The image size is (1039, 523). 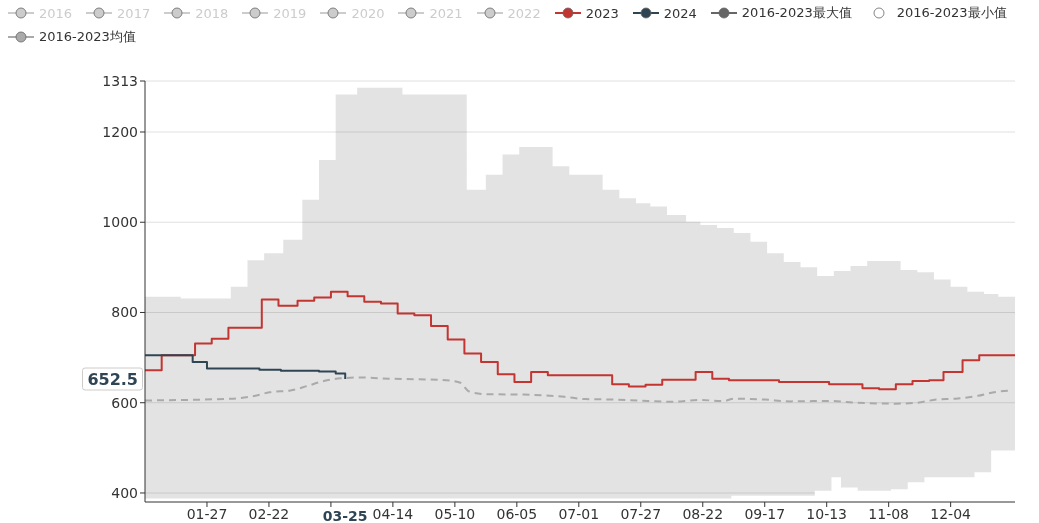 What do you see at coordinates (827, 513) in the screenshot?
I see `x-tick-label: 10-13` at bounding box center [827, 513].